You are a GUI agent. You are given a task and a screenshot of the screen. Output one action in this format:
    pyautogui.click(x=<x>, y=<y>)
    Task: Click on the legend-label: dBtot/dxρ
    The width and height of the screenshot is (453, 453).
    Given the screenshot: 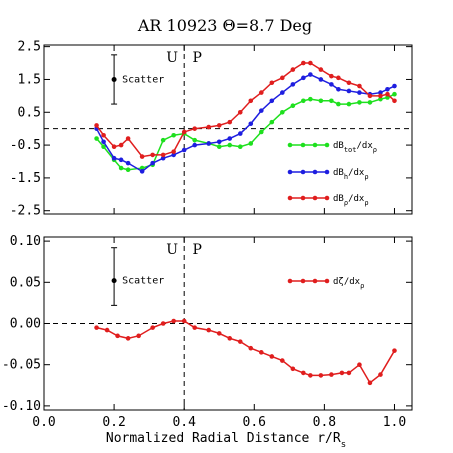 What is the action you would take?
    pyautogui.click(x=355, y=147)
    